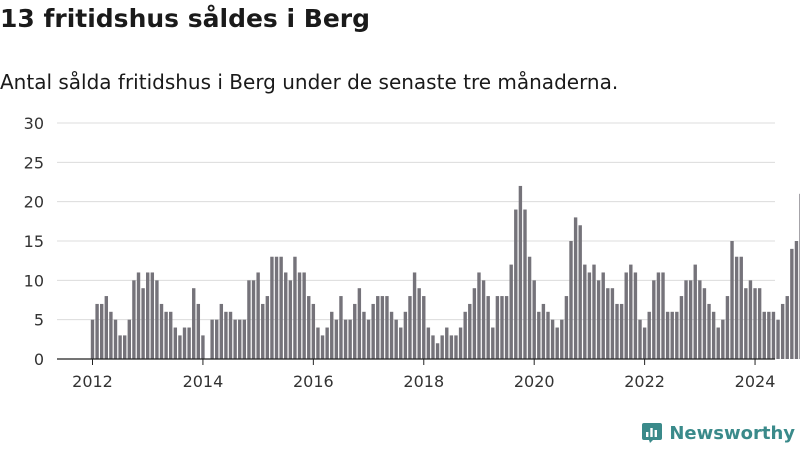 Image resolution: width=800 pixels, height=450 pixels. Describe the element at coordinates (34, 241) in the screenshot. I see `y-tick-label: 15` at that location.